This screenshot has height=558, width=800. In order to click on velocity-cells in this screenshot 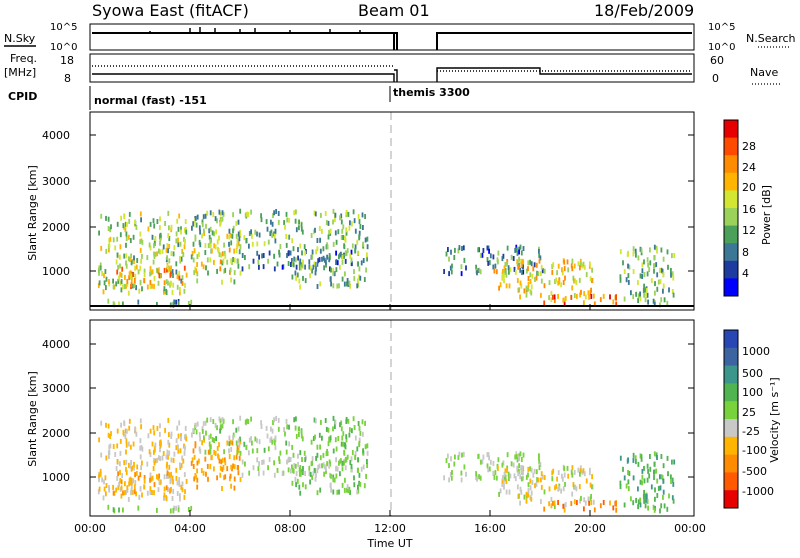, I will do `click(386, 464)`.